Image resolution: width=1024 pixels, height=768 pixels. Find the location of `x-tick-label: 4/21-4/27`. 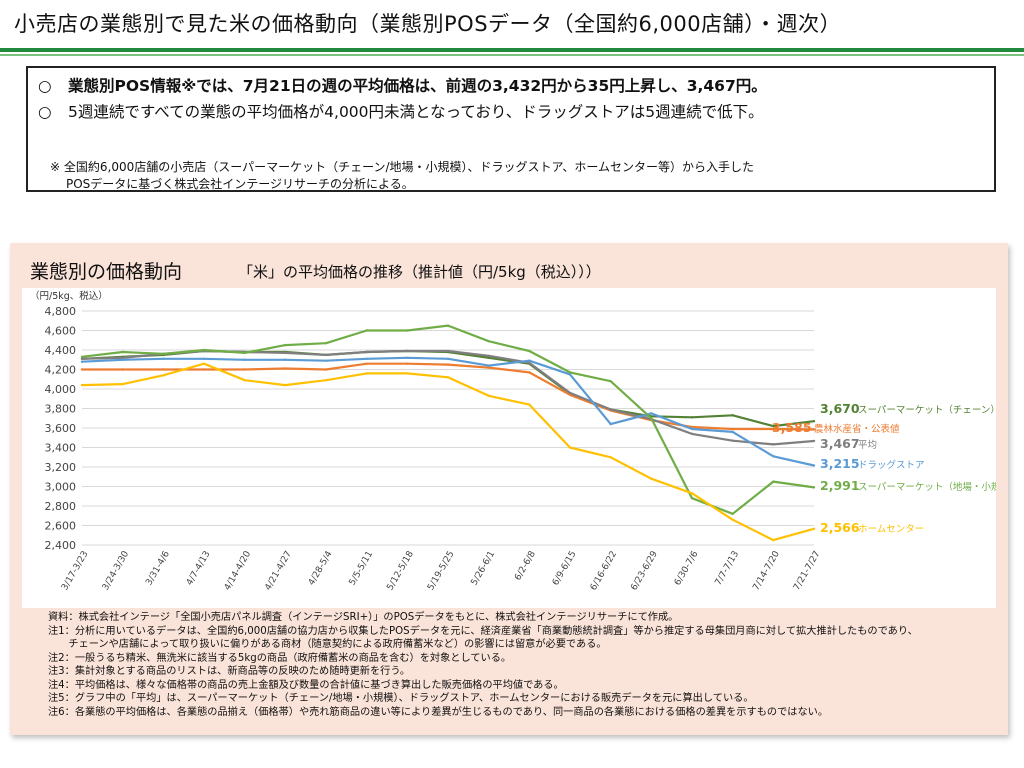

x-tick-label: 4/21-4/27 is located at coordinates (278, 571).